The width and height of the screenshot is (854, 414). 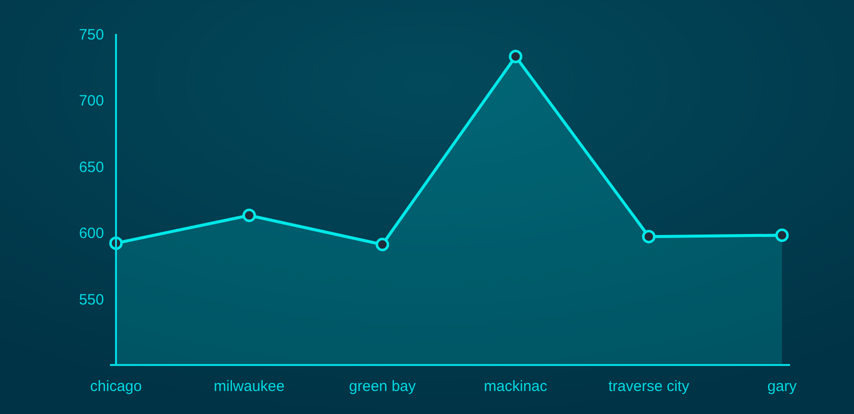 I want to click on y-tick-label: 650, so click(x=91, y=167).